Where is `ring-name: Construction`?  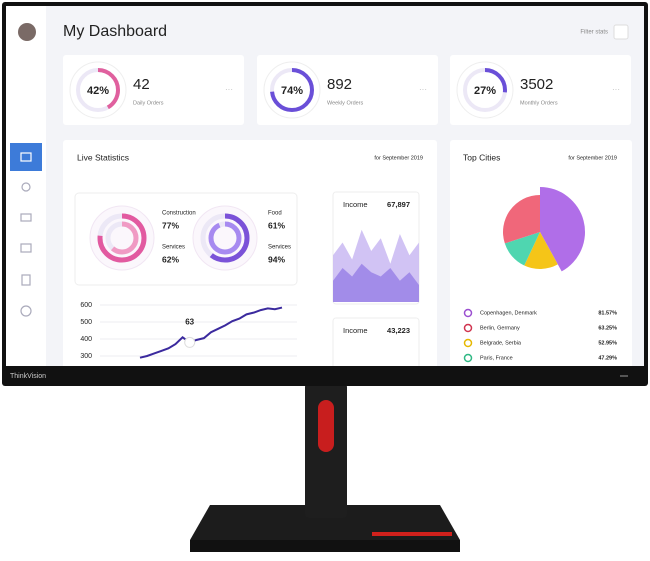 ring-name: Construction is located at coordinates (179, 214).